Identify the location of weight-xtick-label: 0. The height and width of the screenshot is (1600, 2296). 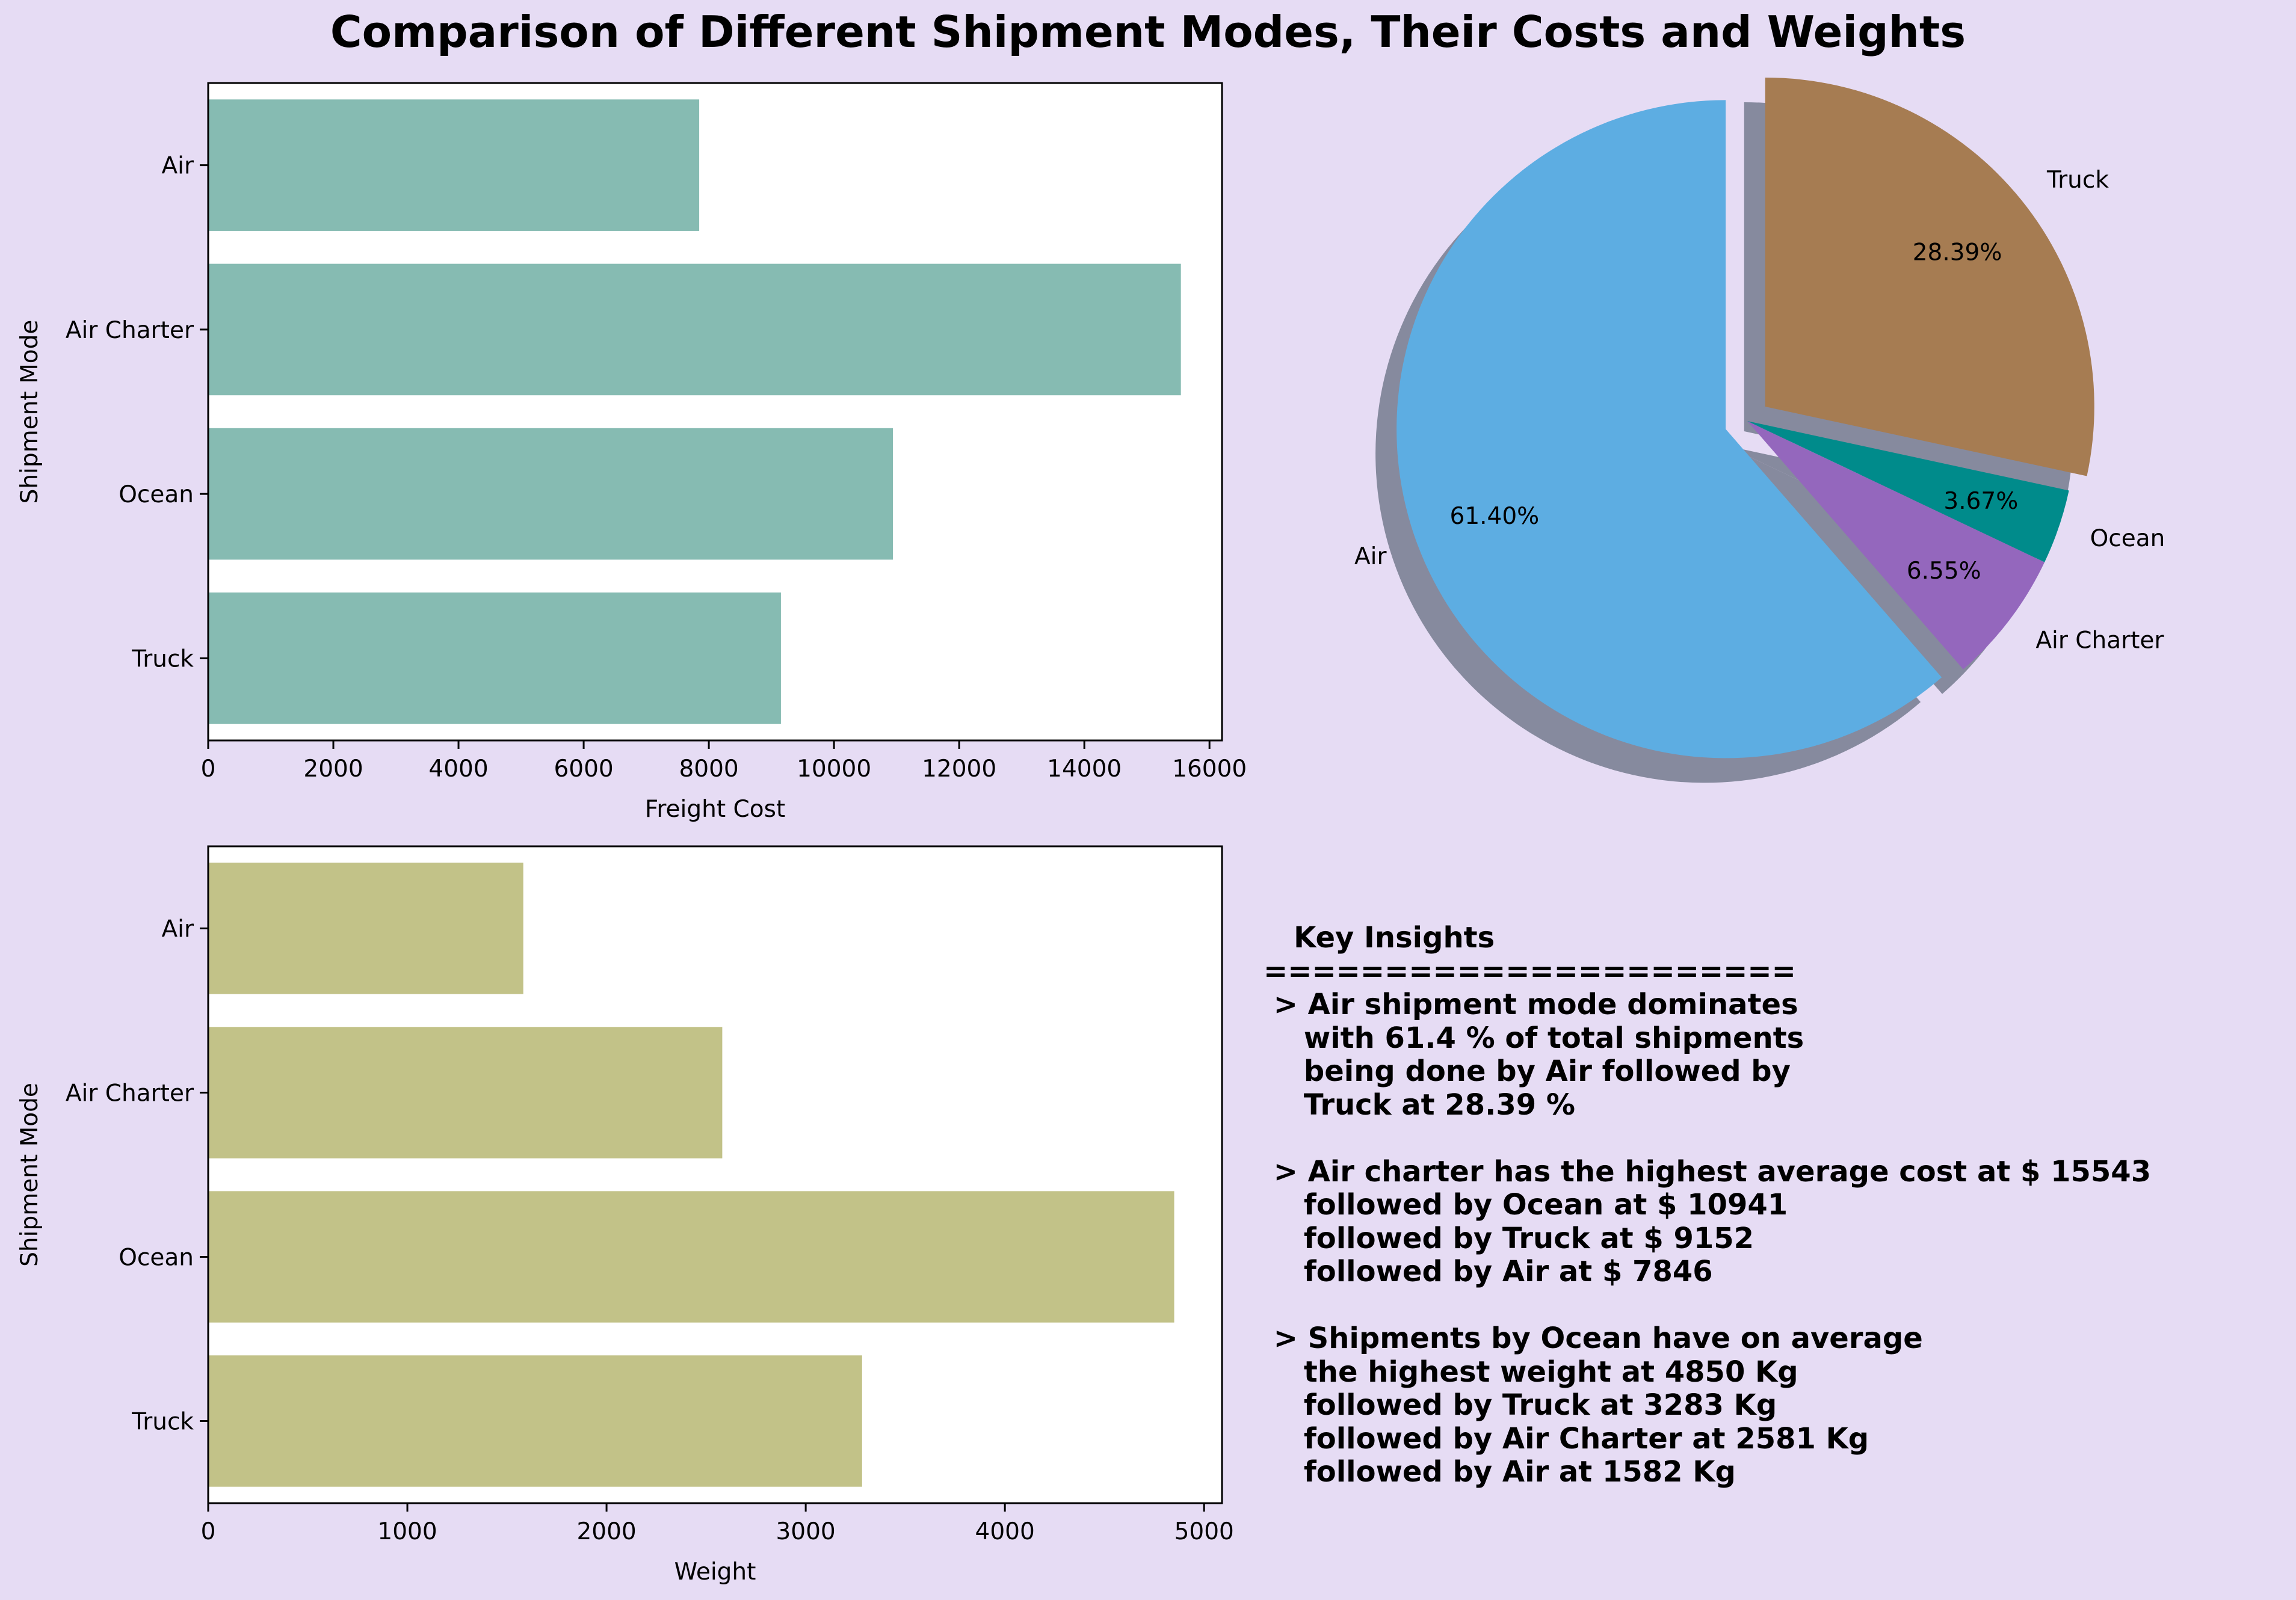
(209, 1531).